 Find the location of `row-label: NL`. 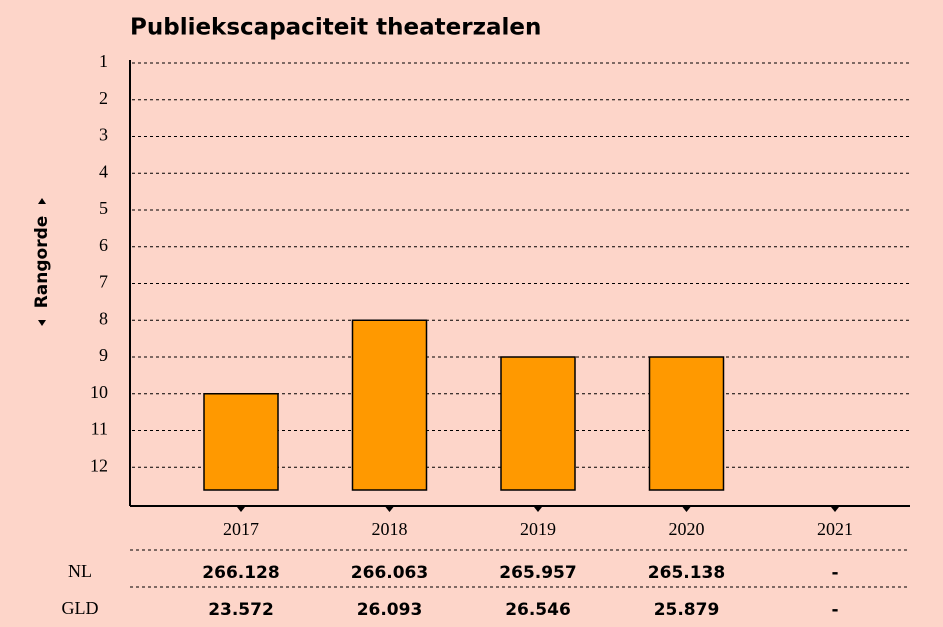

row-label: NL is located at coordinates (80, 571).